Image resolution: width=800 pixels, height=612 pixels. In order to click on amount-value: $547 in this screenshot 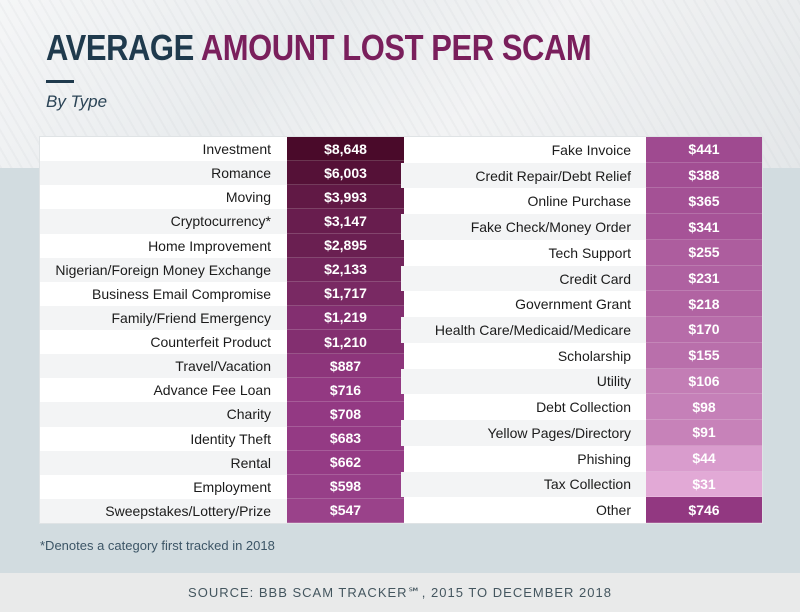, I will do `click(345, 510)`.